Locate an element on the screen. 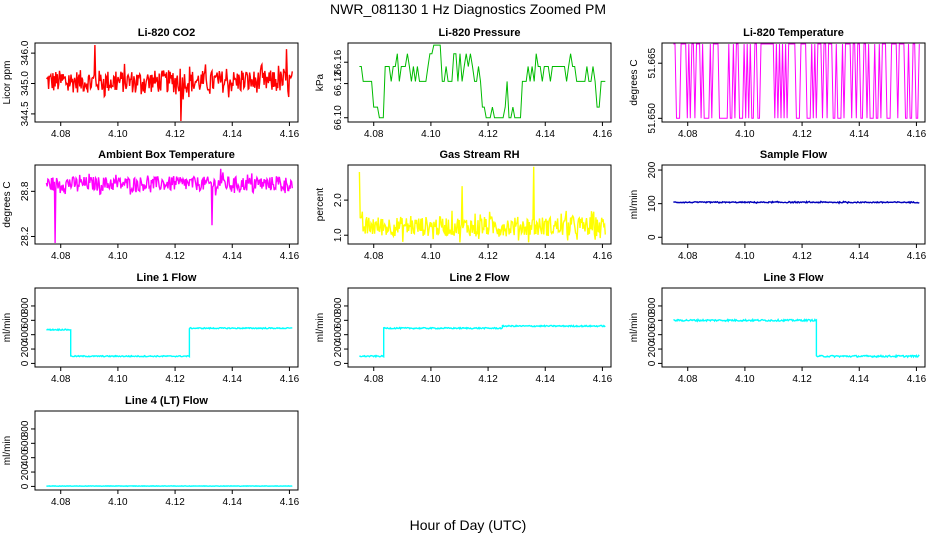 This screenshot has width=936, height=540. panel-title: Li-820 Pressure is located at coordinates (480, 33).